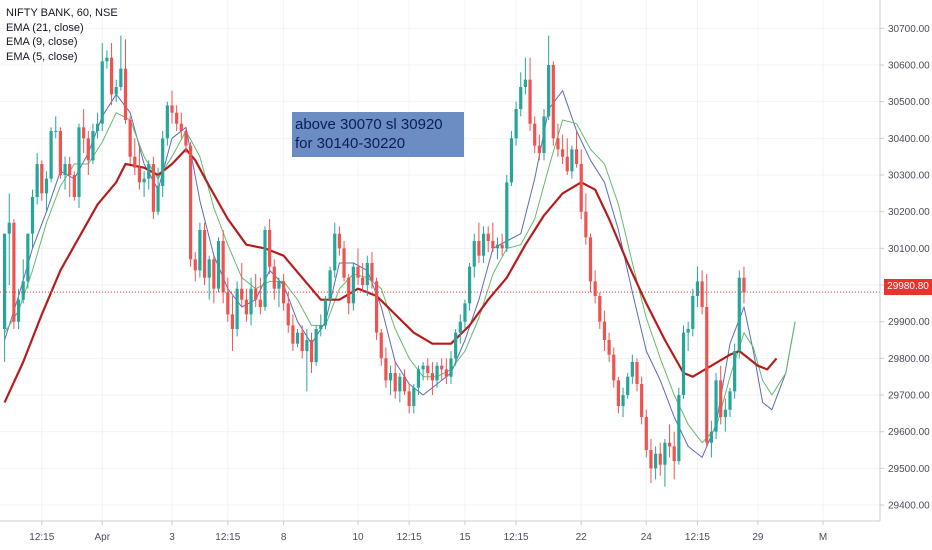  I want to click on price-tick-label: 29400.00, so click(909, 506).